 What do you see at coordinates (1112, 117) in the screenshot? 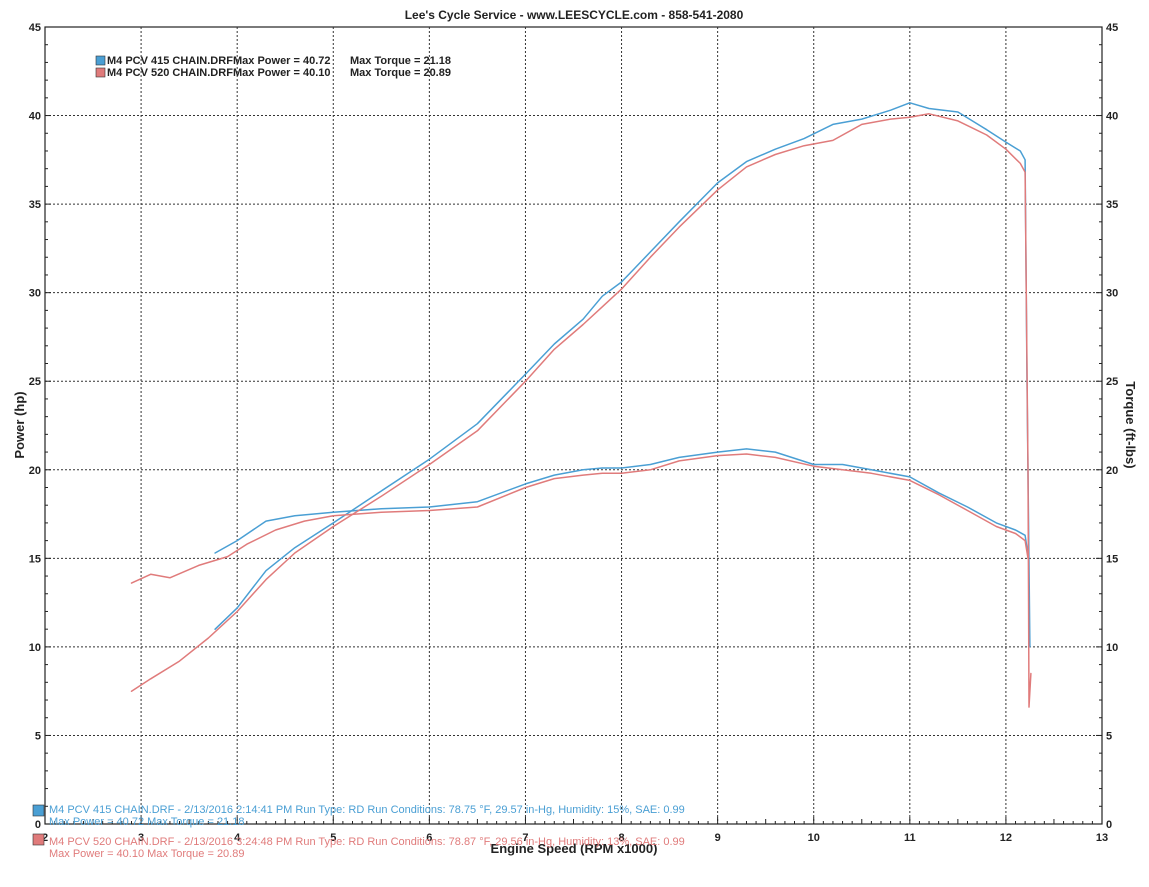
I see `y2-tick-label-40: 40` at bounding box center [1112, 117].